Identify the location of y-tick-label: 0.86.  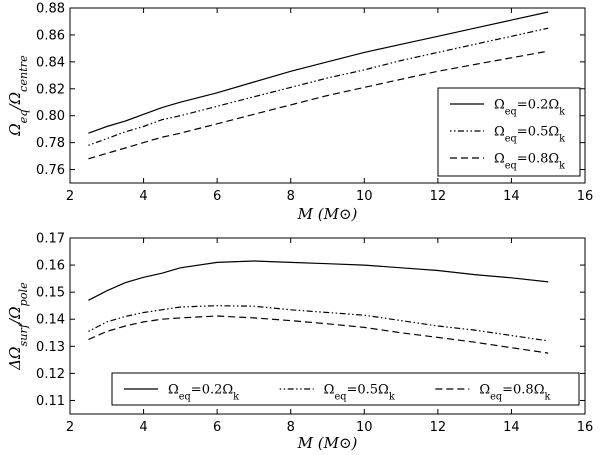
(50, 35).